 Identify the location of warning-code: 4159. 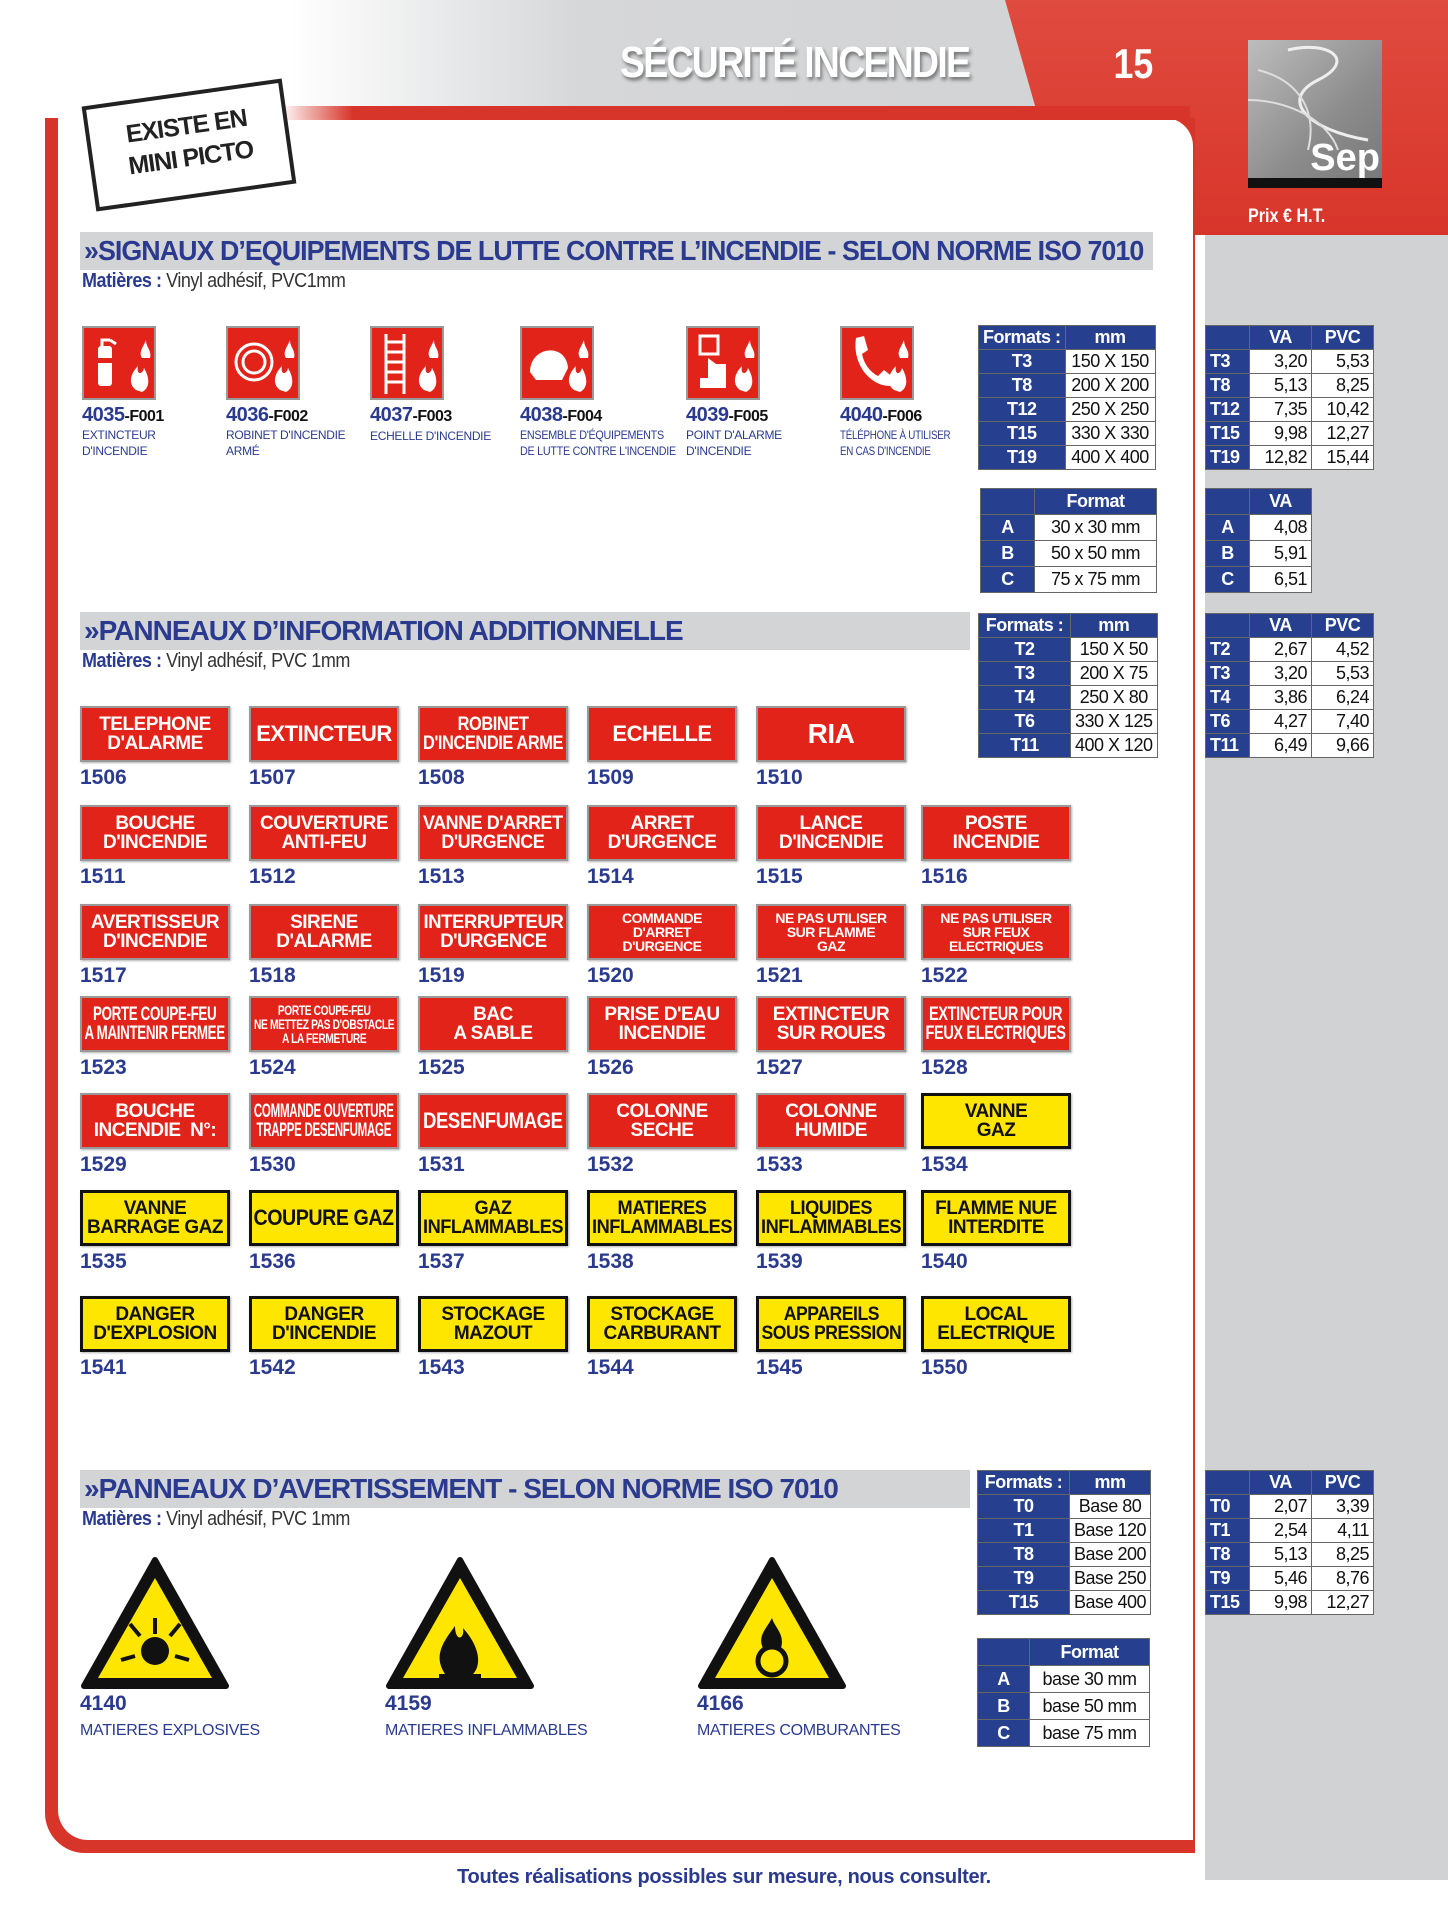
(408, 1703).